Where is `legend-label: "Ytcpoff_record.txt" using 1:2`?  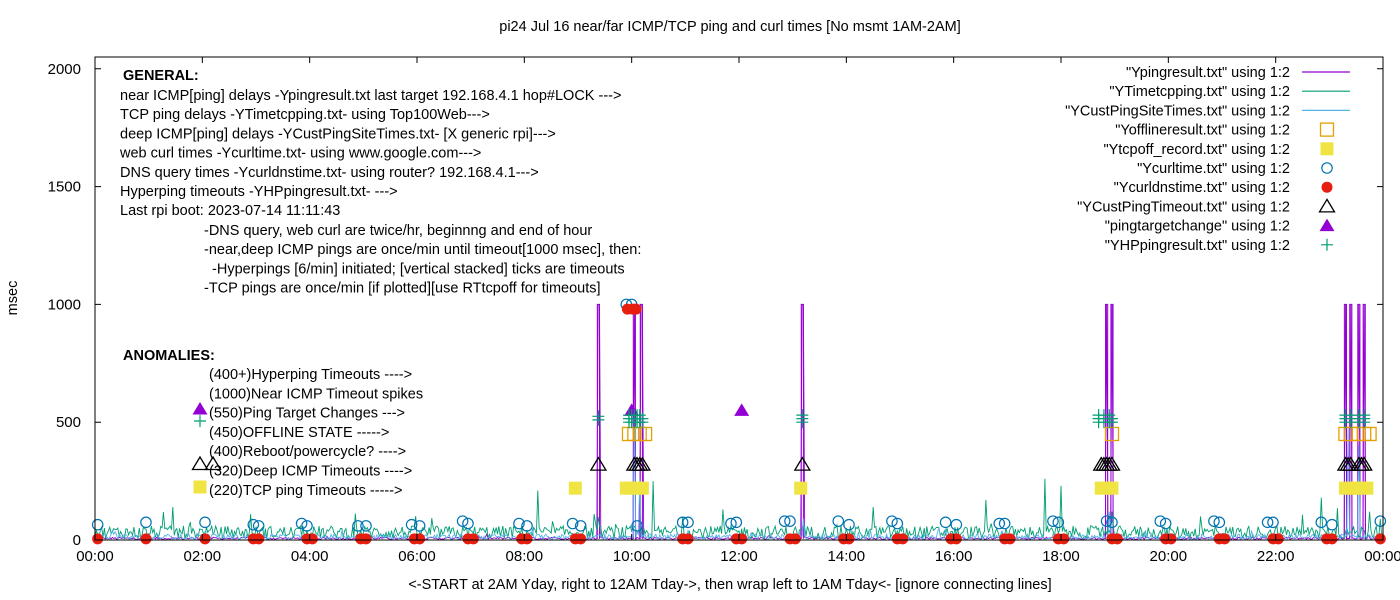
legend-label: "Ytcpoff_record.txt" using 1:2 is located at coordinates (1196, 150).